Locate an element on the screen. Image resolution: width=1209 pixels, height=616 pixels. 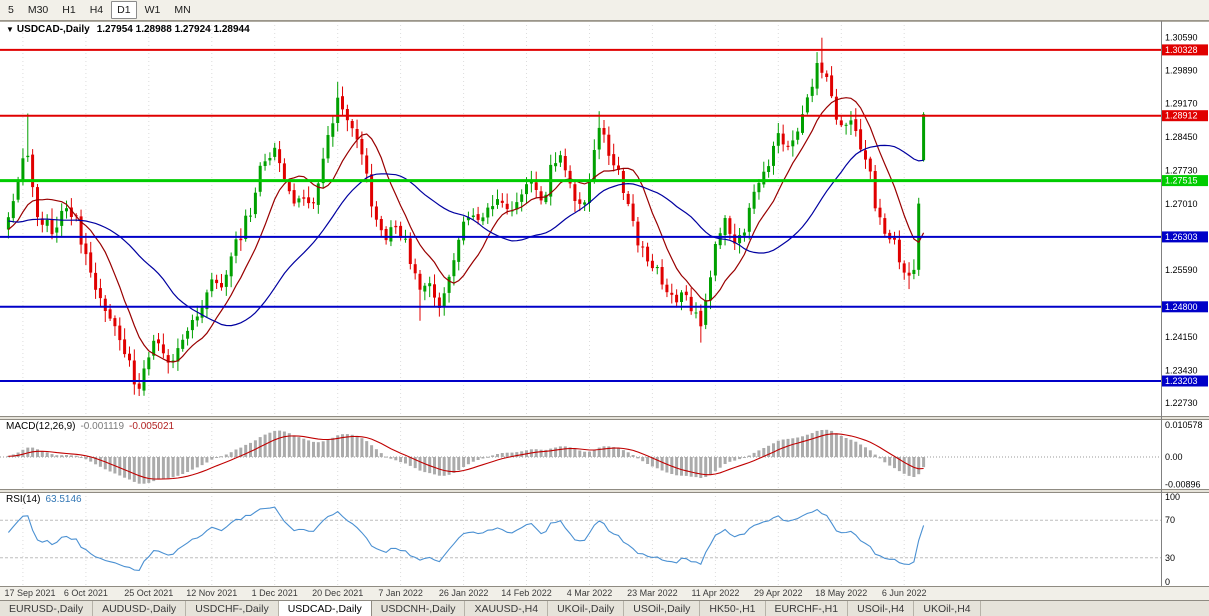
price-tick-label: 1.30590 is located at coordinates (1181, 38).